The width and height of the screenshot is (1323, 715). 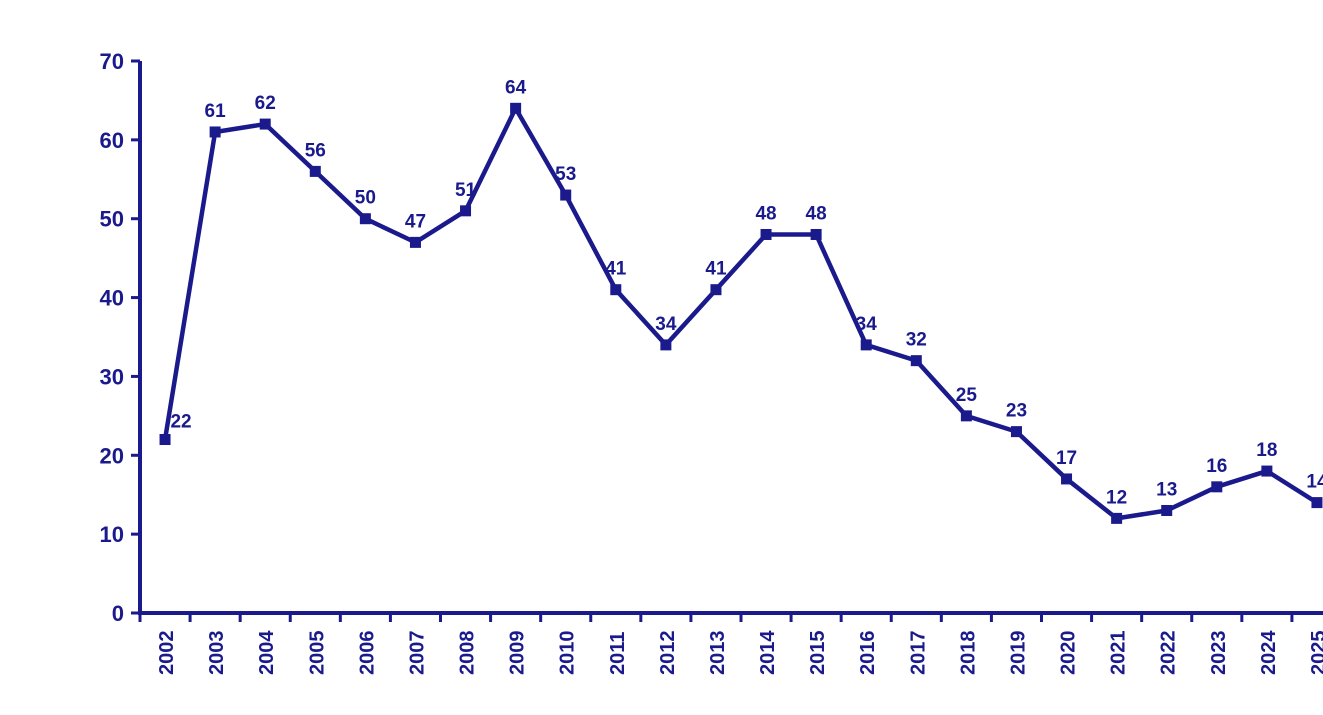 I want to click on data-point-label: 64, so click(x=516, y=87).